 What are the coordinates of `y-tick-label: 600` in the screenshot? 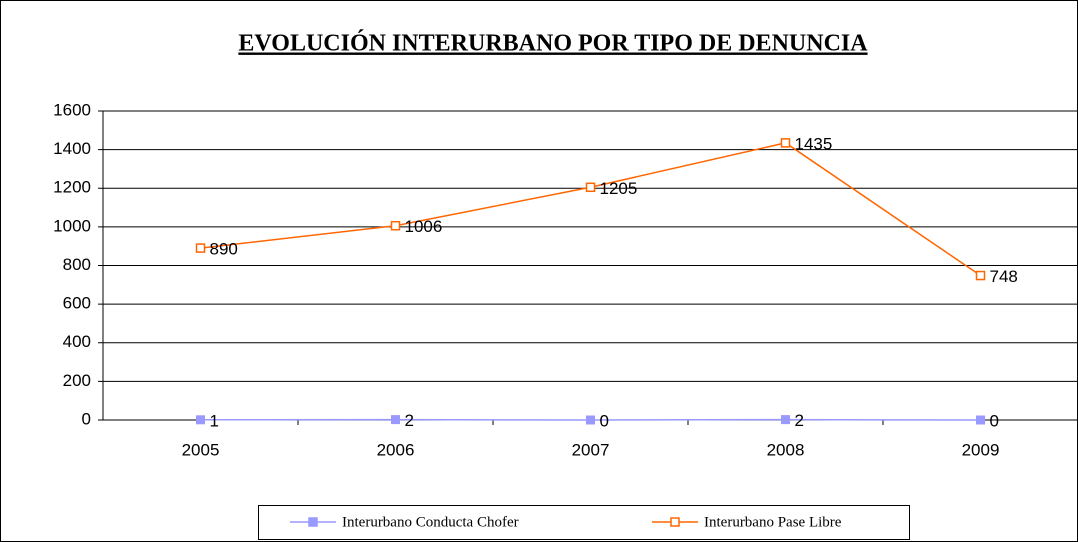 It's located at (77, 303).